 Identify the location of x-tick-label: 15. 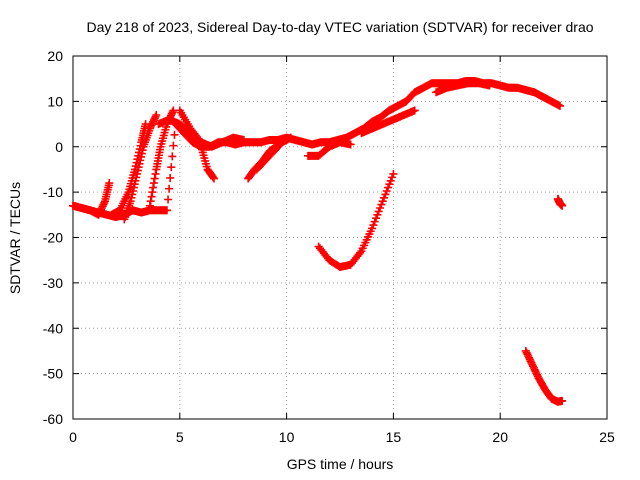
(394, 437).